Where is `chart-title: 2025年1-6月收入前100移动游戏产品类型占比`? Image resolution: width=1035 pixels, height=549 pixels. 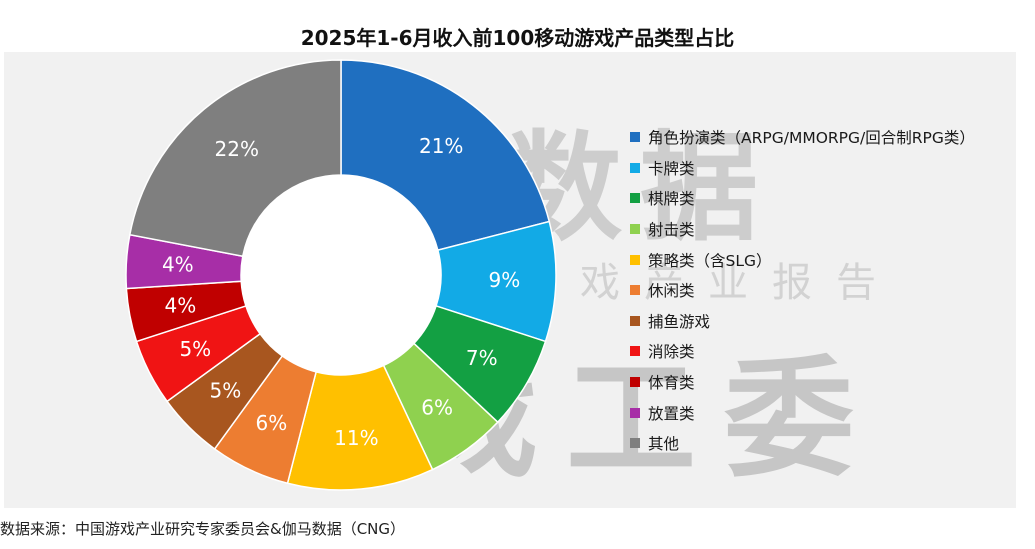
chart-title: 2025年1-6月收入前100移动游戏产品类型占比 is located at coordinates (517, 38).